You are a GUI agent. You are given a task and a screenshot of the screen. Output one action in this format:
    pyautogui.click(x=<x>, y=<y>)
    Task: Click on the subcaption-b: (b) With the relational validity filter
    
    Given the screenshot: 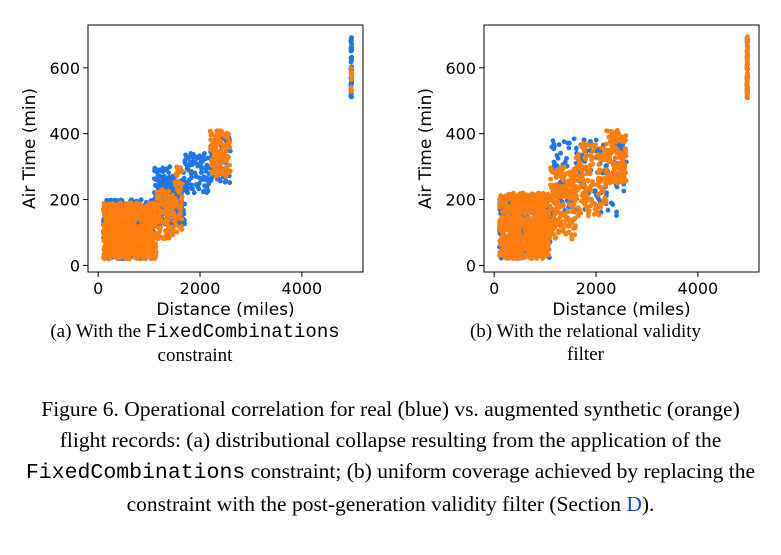 What is the action you would take?
    pyautogui.click(x=585, y=343)
    